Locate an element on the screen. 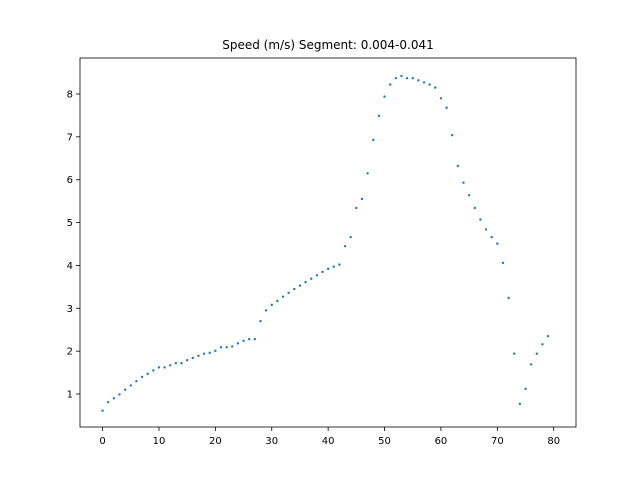 The width and height of the screenshot is (640, 480). chart-title: Speed (m/s) Segment: 0.004-0.041 is located at coordinates (328, 45).